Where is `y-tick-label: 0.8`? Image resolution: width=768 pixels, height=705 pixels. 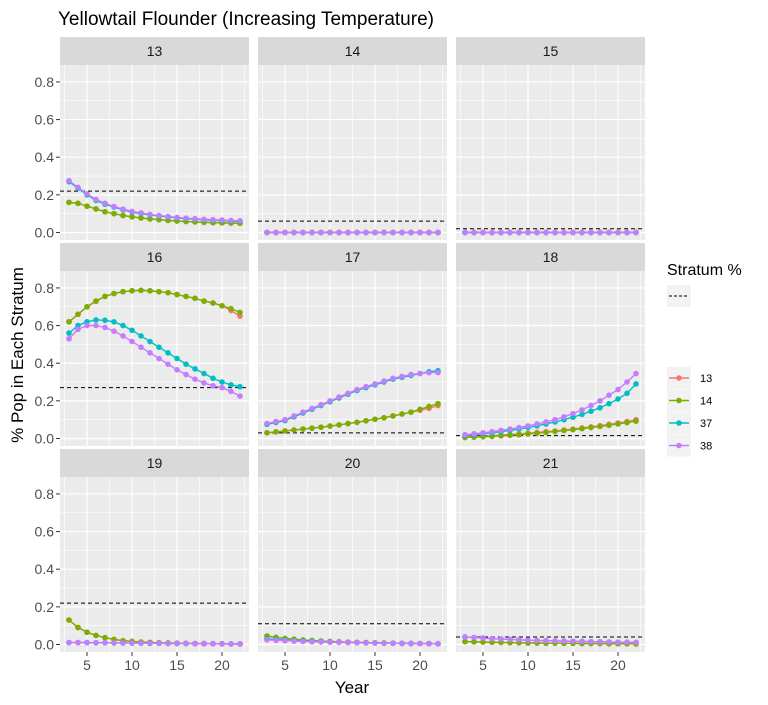 y-tick-label: 0.8 is located at coordinates (45, 288).